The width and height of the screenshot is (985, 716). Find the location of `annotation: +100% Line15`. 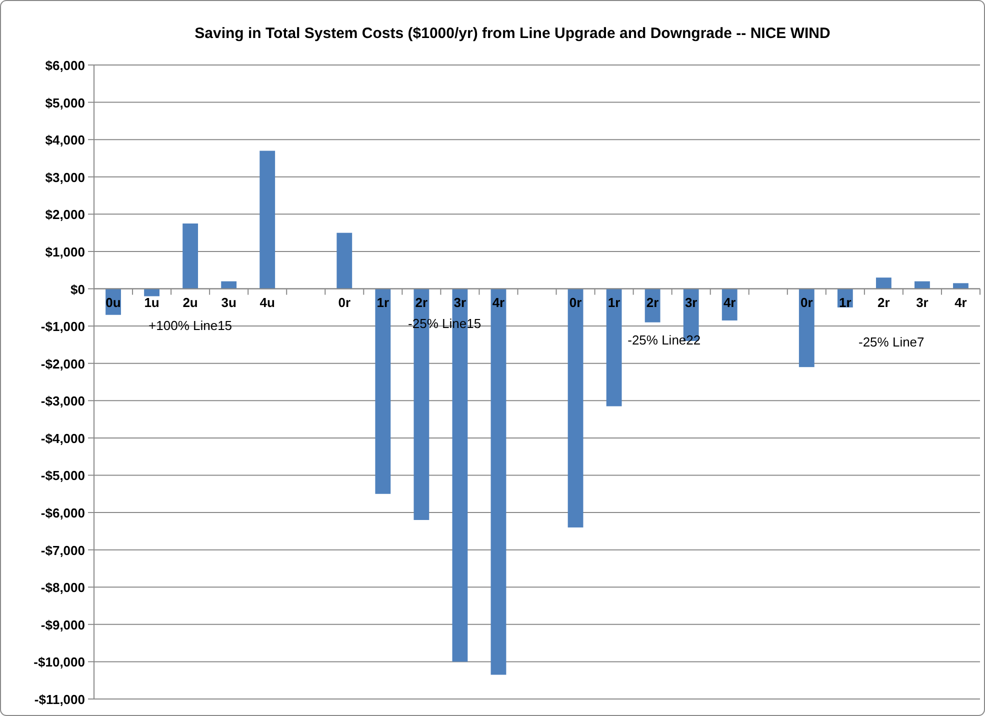

annotation: +100% Line15 is located at coordinates (190, 325).